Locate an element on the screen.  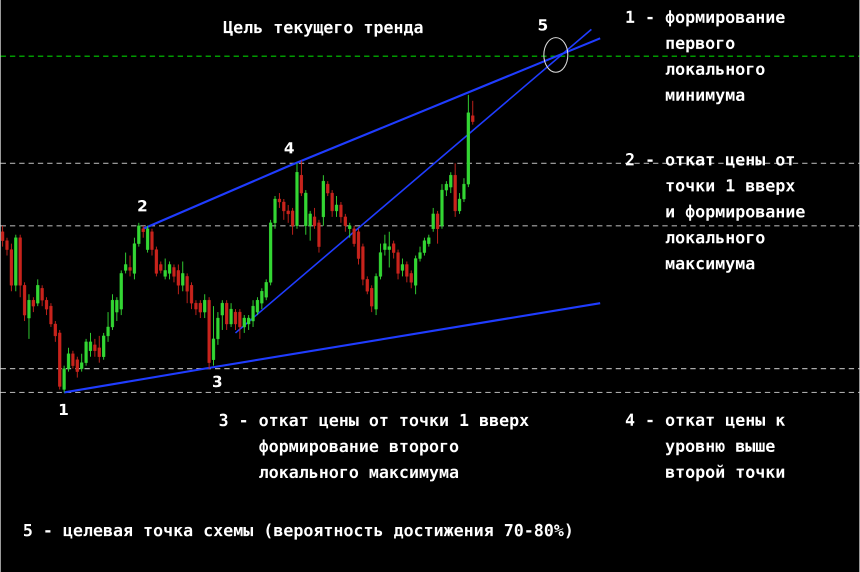
ref-line-label: Цель текущего тренда is located at coordinates (323, 28).